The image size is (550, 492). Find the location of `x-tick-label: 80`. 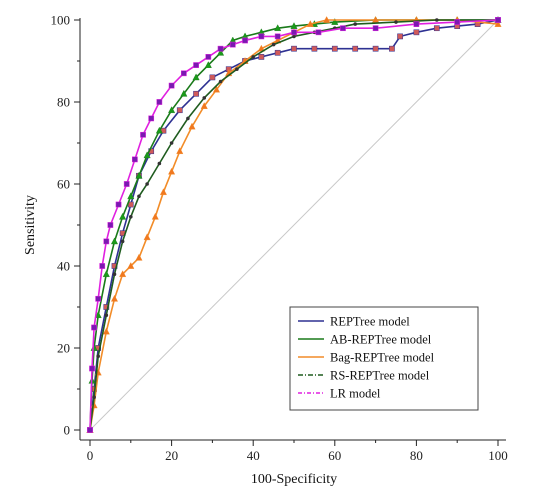

x-tick-label: 80 is located at coordinates (416, 455).